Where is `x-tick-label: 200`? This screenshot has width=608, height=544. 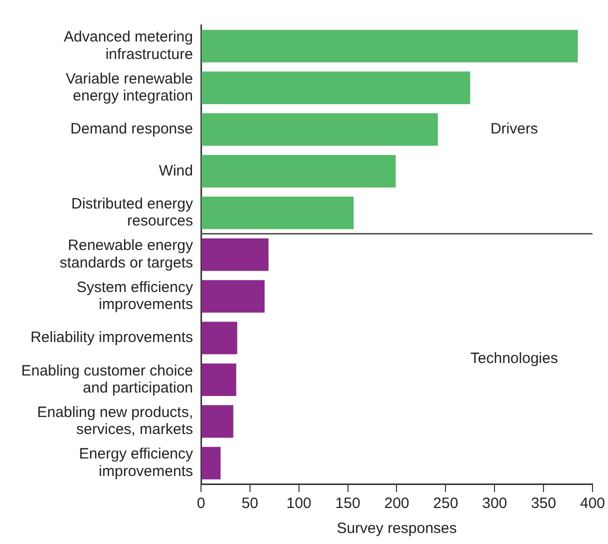
x-tick-label: 200 is located at coordinates (397, 503).